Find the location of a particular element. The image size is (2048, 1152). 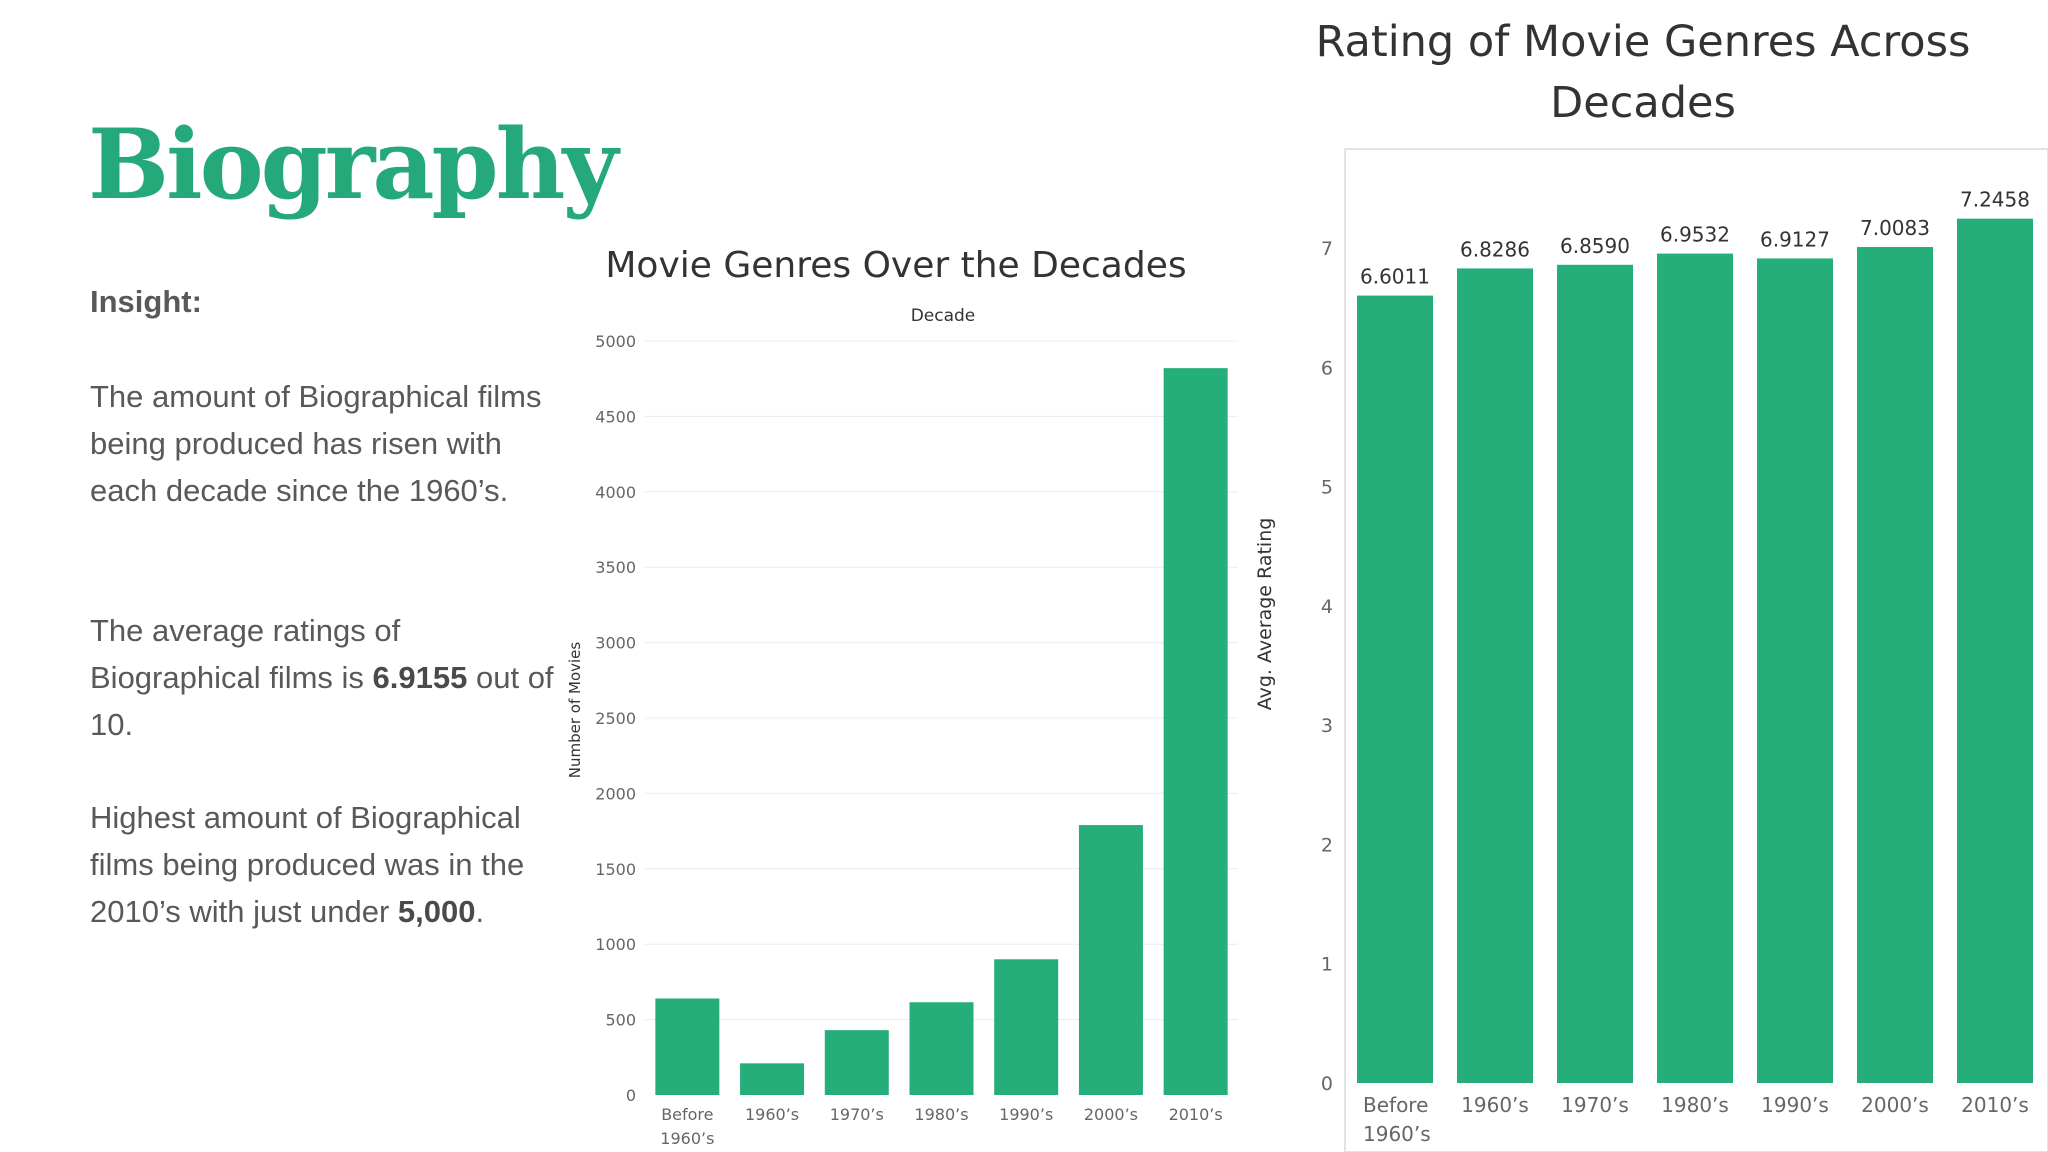

chart1-y-axis-title: Number of Movies is located at coordinates (575, 710).